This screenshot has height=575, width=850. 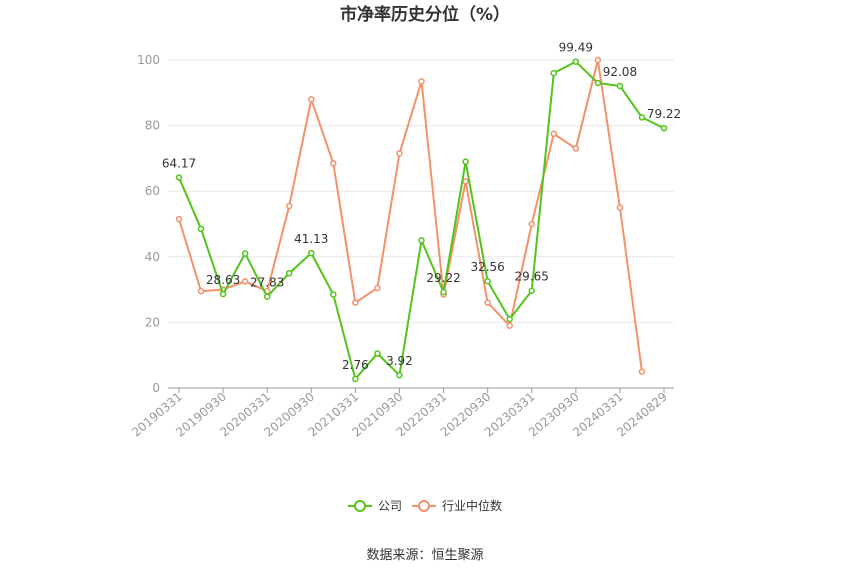 What do you see at coordinates (620, 72) in the screenshot?
I see `data-label: 92.08` at bounding box center [620, 72].